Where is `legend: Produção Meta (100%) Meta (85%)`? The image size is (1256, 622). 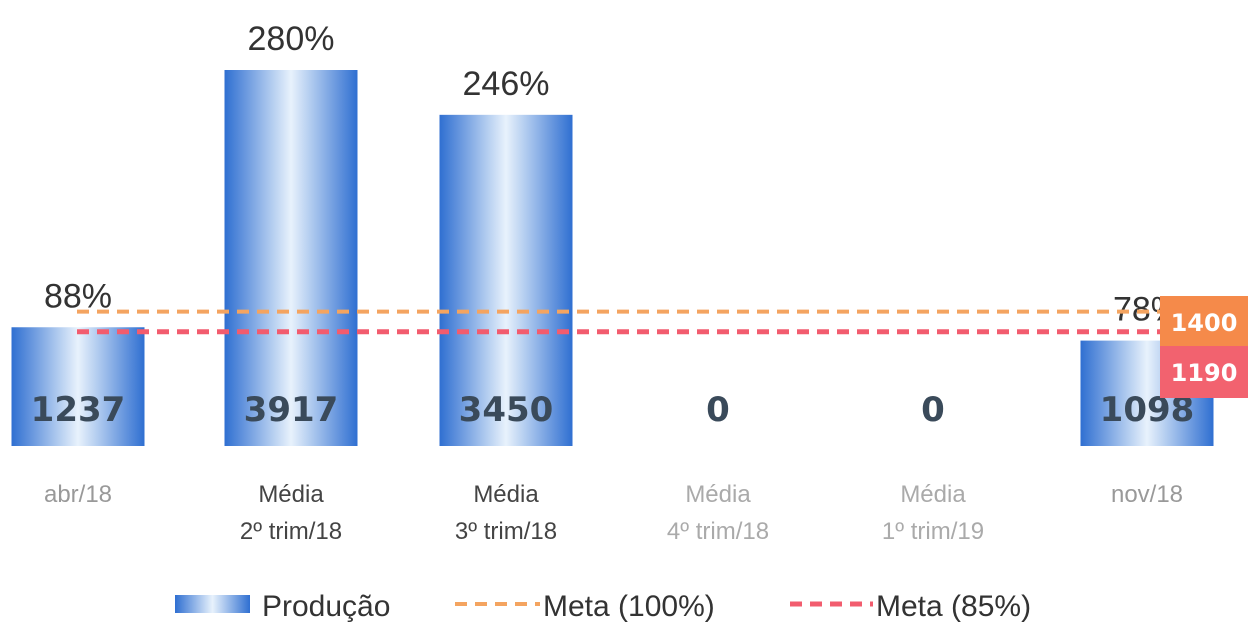
legend: Produção Meta (100%) Meta (85%) is located at coordinates (603, 606).